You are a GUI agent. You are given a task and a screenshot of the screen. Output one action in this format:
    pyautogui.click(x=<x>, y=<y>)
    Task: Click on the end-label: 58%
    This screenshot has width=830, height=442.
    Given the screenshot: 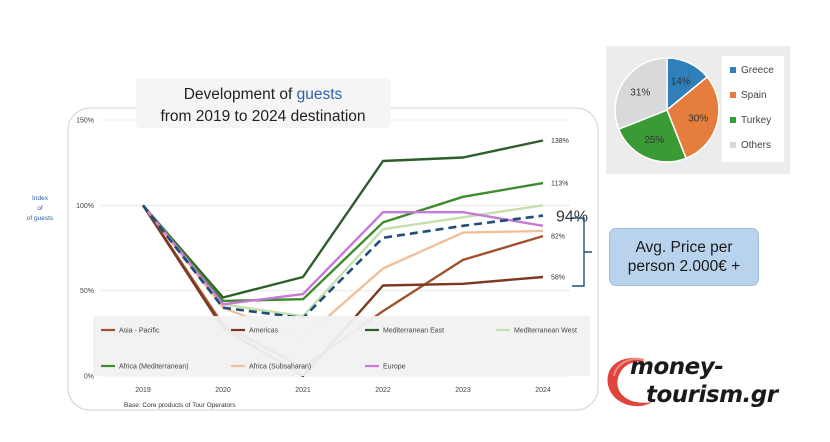 What is the action you would take?
    pyautogui.click(x=558, y=278)
    